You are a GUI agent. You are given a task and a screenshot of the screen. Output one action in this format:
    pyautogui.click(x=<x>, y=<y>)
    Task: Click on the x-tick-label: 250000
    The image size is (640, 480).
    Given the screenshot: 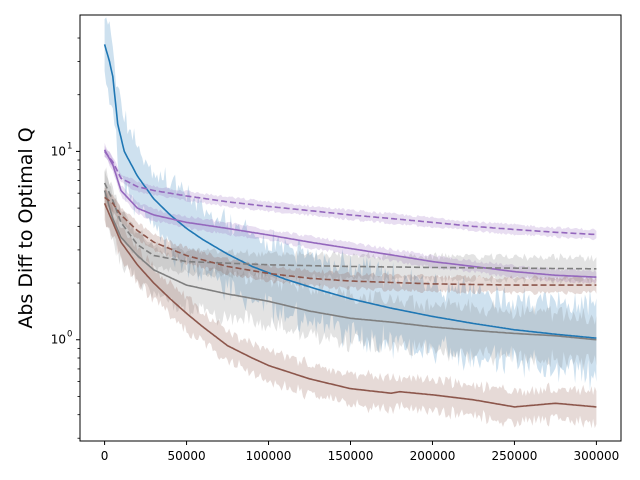 What is the action you would take?
    pyautogui.click(x=515, y=456)
    